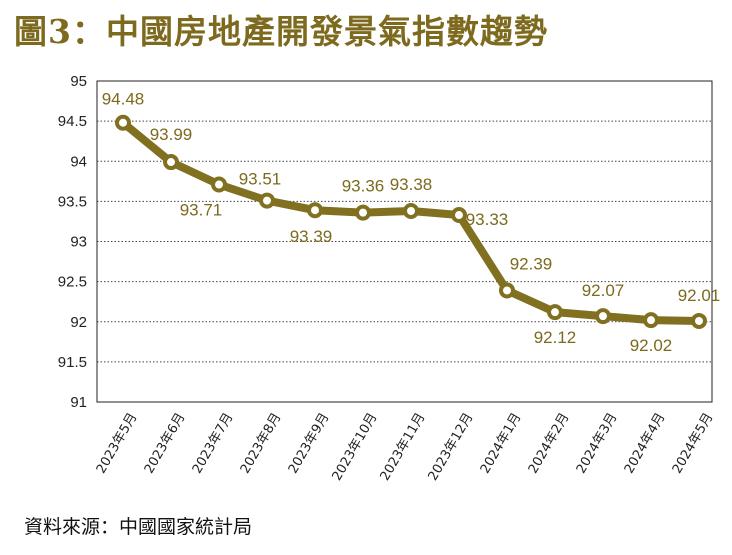 The image size is (732, 555). What do you see at coordinates (78, 322) in the screenshot?
I see `y-tick-label: 92` at bounding box center [78, 322].